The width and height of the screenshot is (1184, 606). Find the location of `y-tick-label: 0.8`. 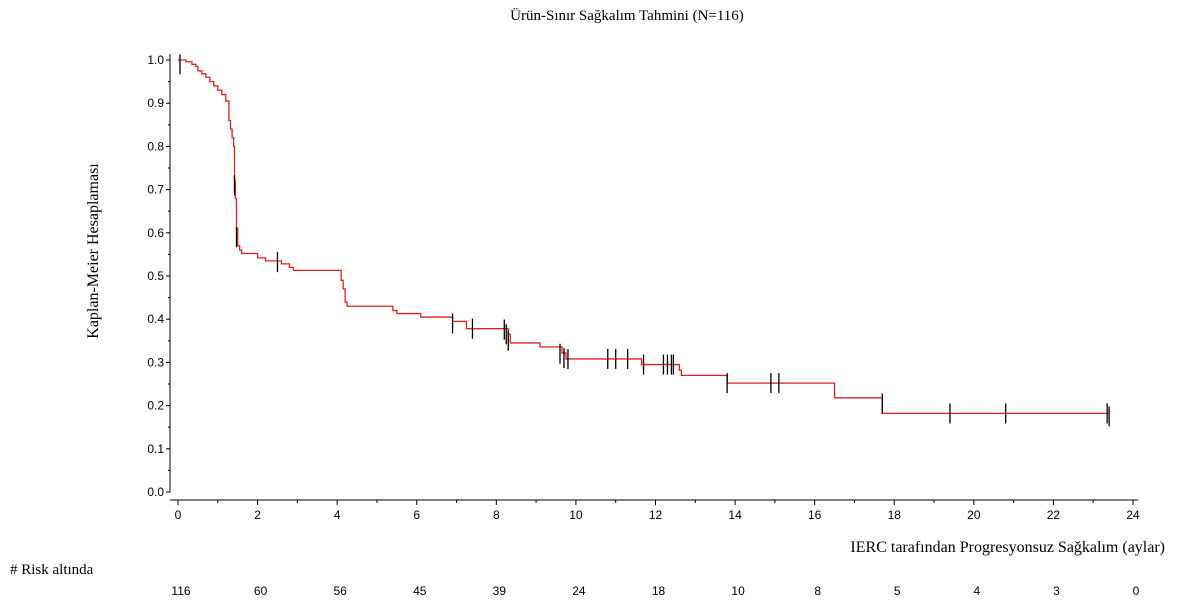

y-tick-label: 0.8 is located at coordinates (155, 146).